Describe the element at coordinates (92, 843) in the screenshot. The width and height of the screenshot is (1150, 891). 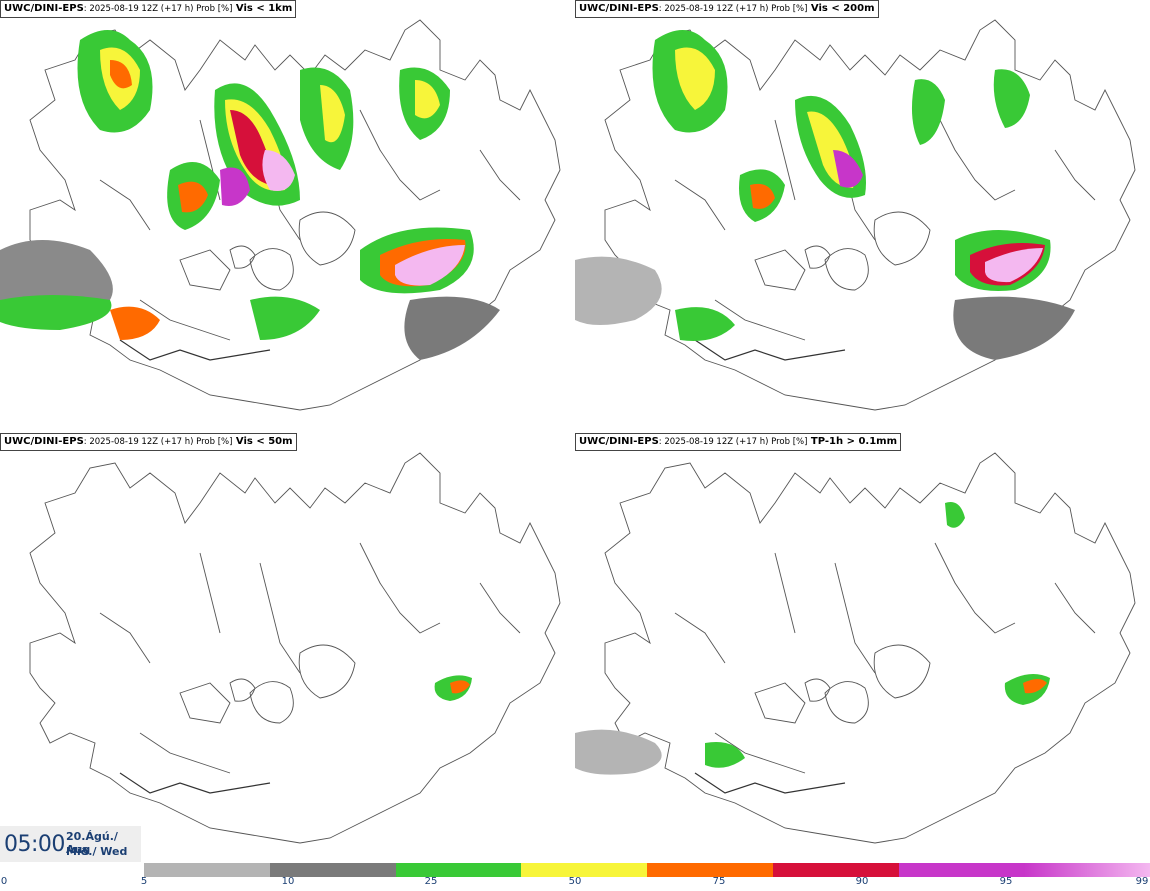
I see `valid-date-line1: 20.Ágú./ Aug` at that location.